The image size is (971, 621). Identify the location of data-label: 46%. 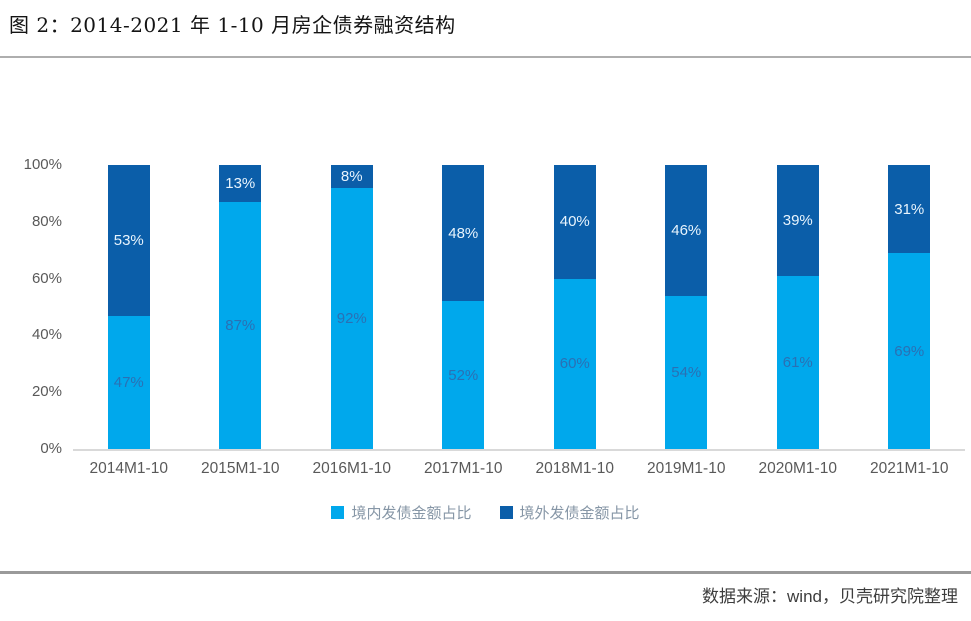
(686, 230).